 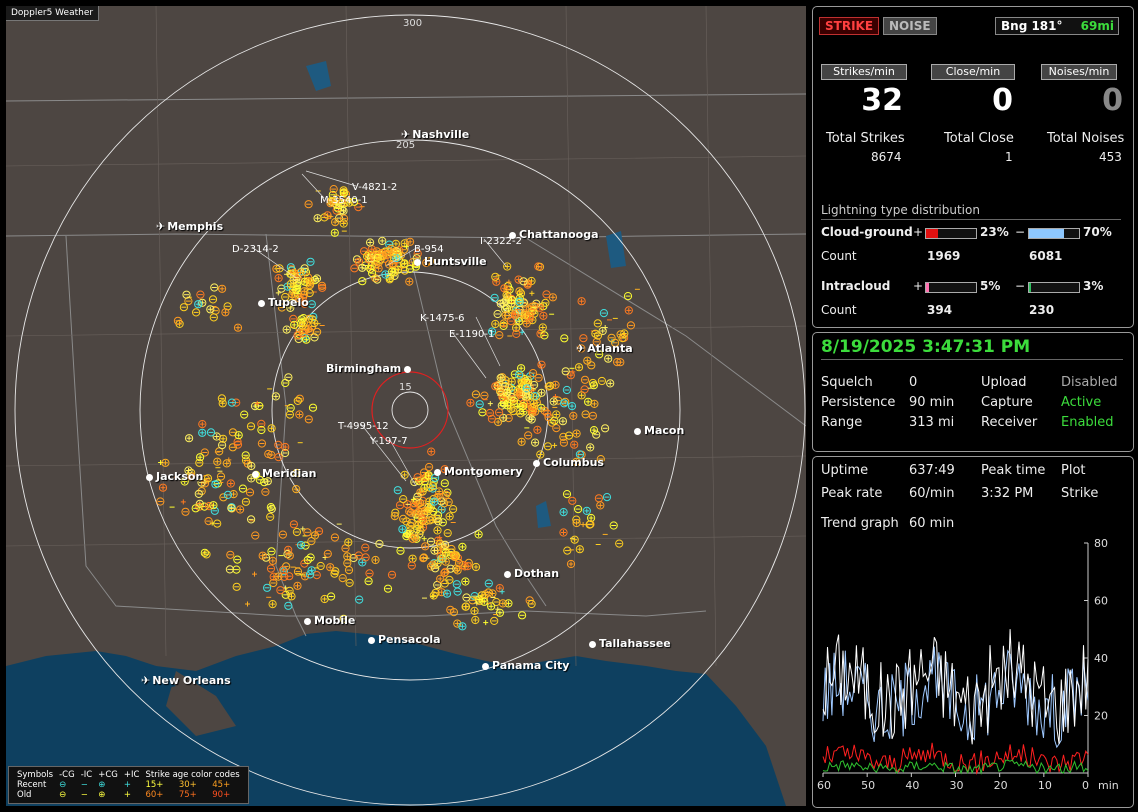 I want to click on strike-button: STRIKE, so click(x=849, y=26).